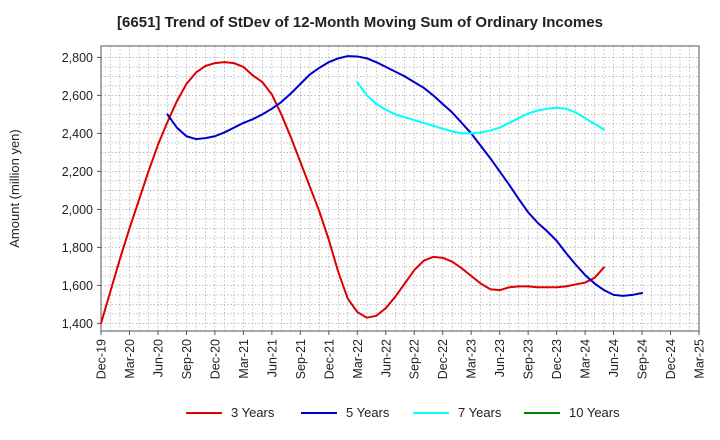 Image resolution: width=720 pixels, height=440 pixels. I want to click on x-tick-label: Mar-24, so click(586, 359).